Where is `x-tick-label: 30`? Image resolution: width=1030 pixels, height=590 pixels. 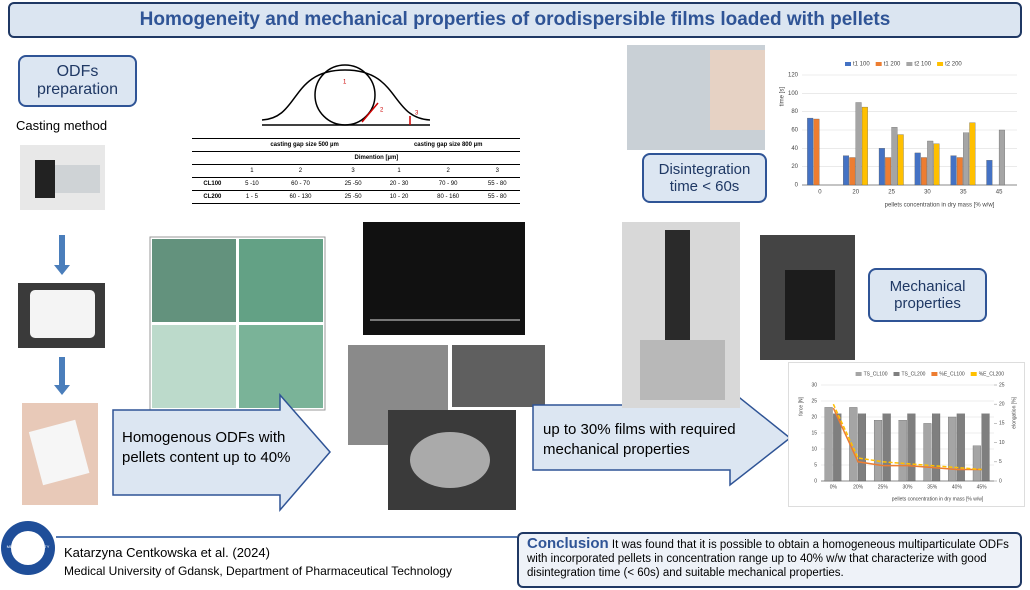 x-tick-label: 30 is located at coordinates (927, 193).